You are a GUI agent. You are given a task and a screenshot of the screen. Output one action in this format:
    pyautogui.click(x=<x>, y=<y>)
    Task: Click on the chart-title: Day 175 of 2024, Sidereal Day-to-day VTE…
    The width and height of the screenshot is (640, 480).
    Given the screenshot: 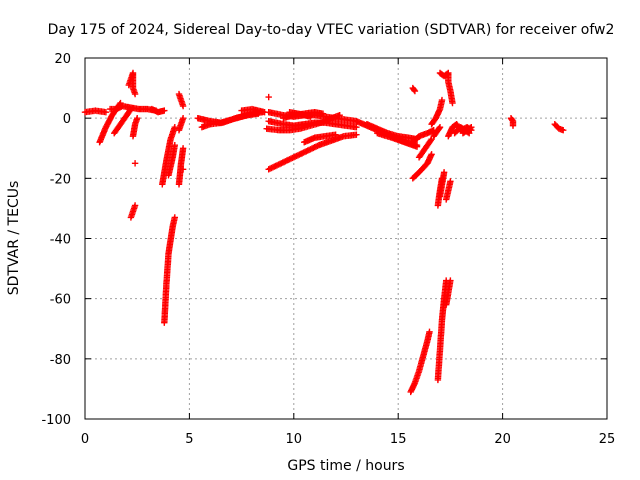 What is the action you would take?
    pyautogui.click(x=331, y=30)
    